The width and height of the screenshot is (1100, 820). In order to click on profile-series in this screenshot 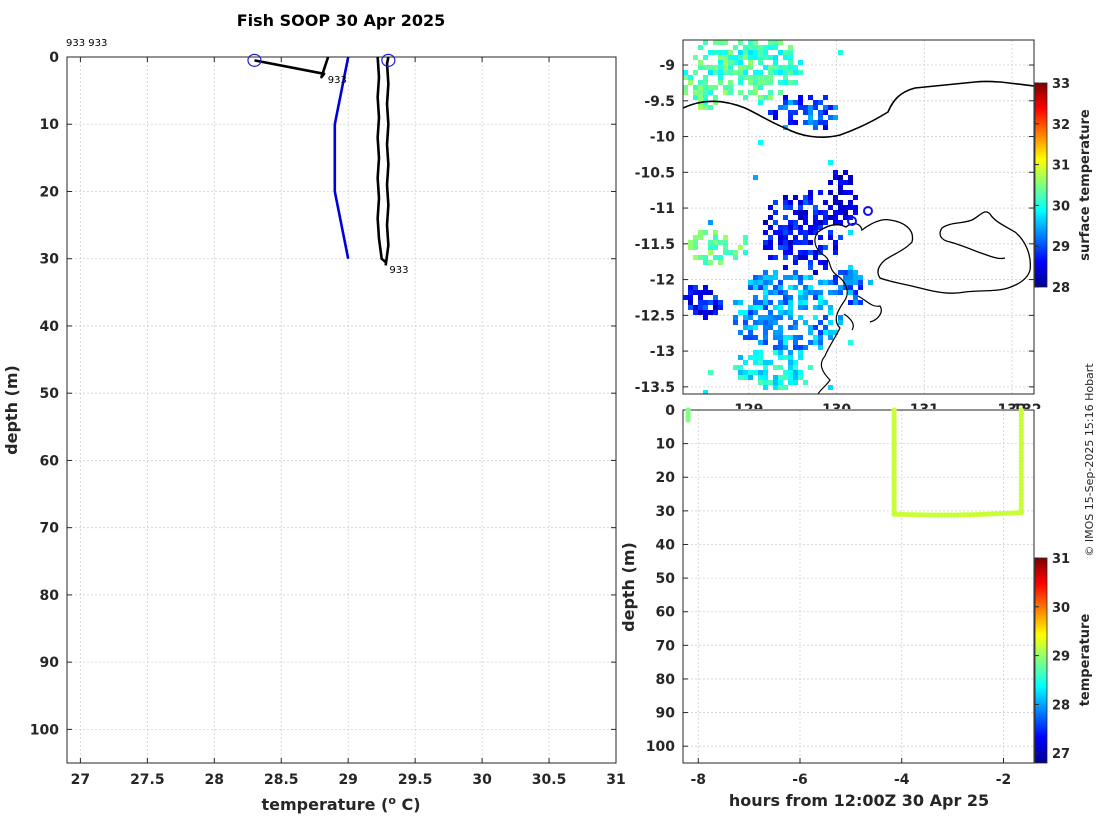, I will do `click(322, 161)`.